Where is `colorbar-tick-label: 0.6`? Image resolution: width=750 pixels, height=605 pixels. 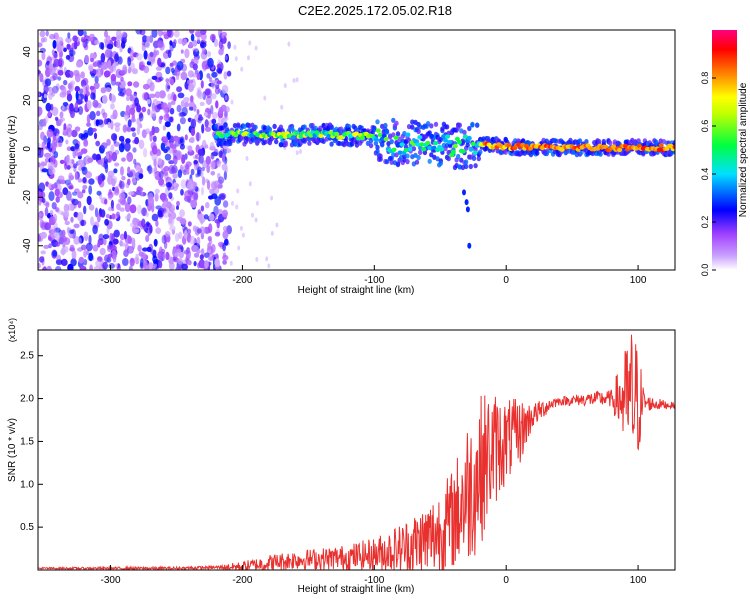
colorbar-tick-label: 0.6 is located at coordinates (705, 126).